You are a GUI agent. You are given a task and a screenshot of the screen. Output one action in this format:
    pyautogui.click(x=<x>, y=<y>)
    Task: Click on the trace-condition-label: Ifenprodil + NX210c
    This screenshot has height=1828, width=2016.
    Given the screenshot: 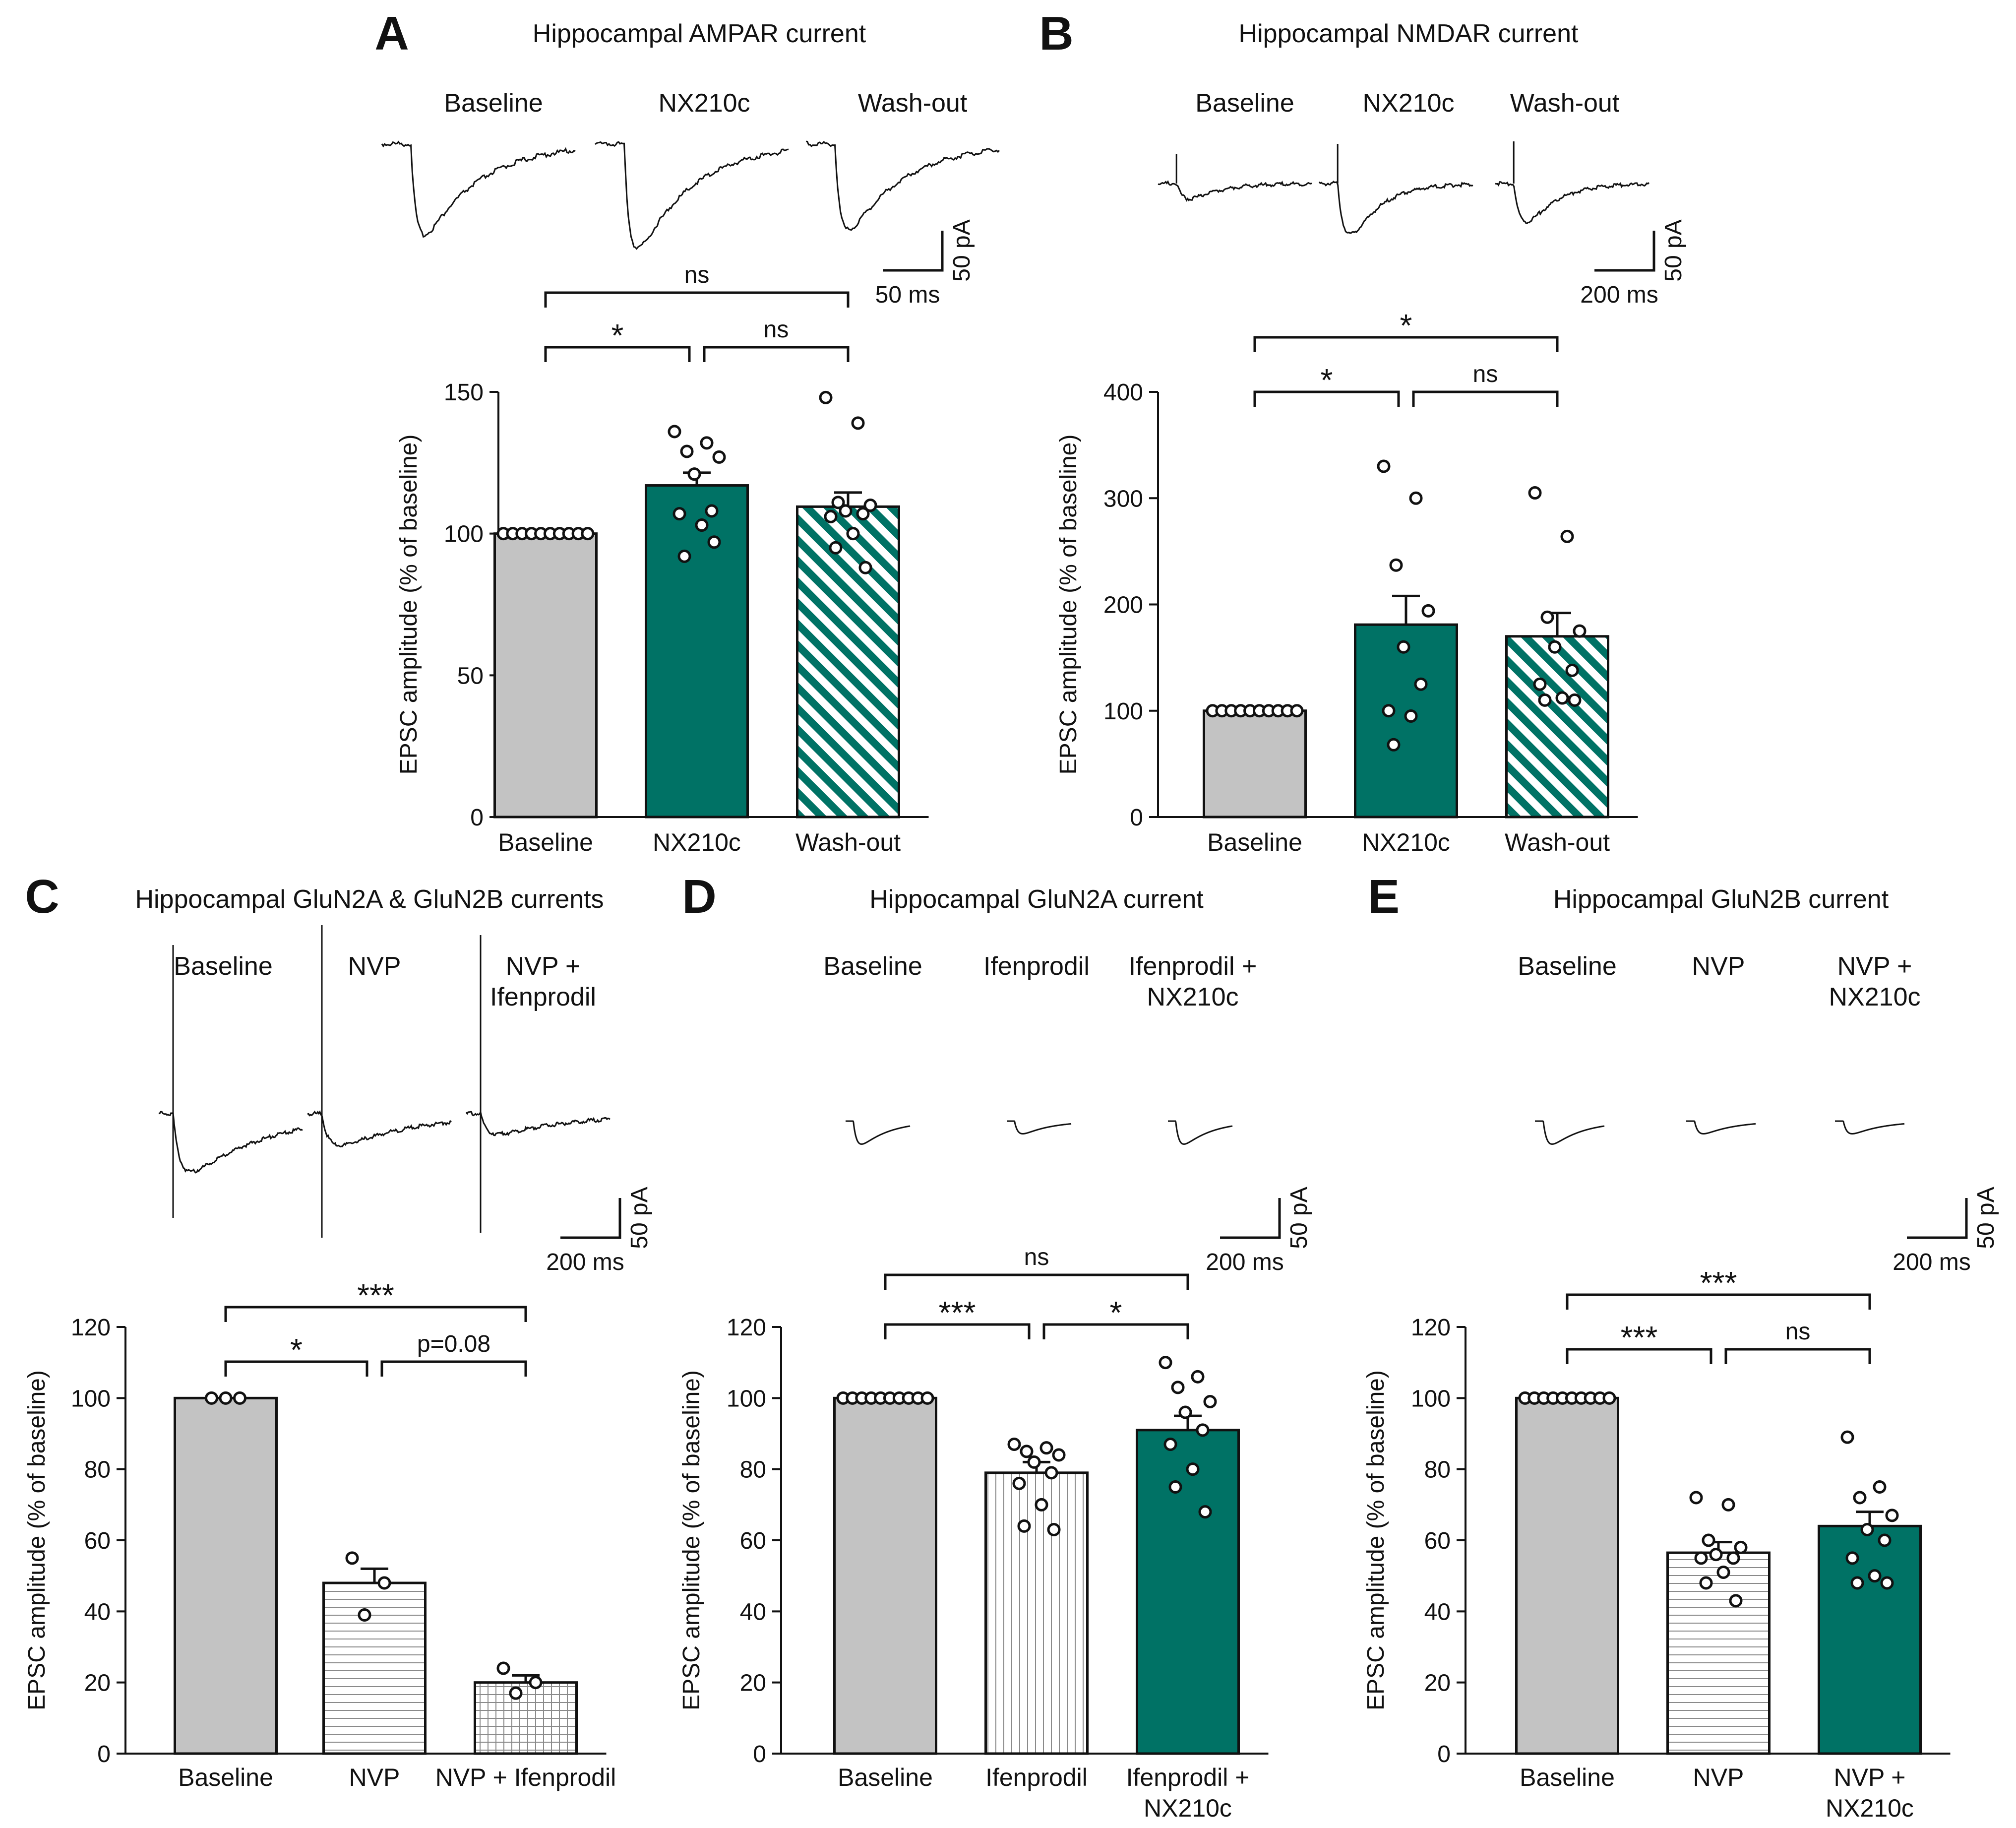 What is the action you would take?
    pyautogui.click(x=1193, y=981)
    